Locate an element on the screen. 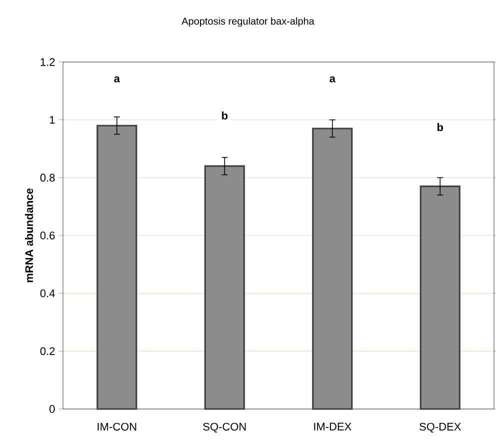  y-tick-label: 0.6 is located at coordinates (47, 236).